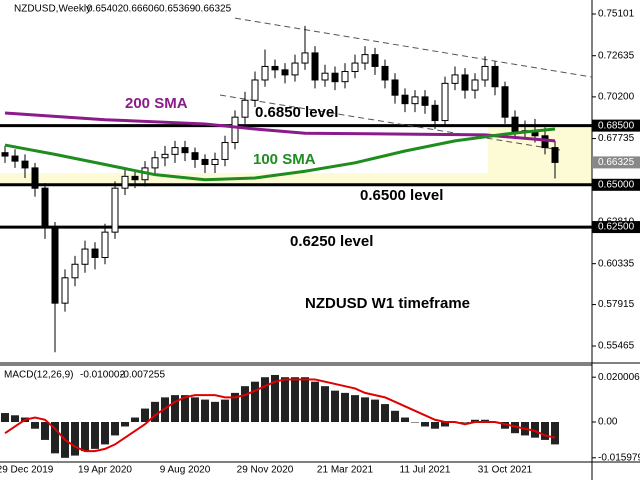  Describe the element at coordinates (608, 422) in the screenshot. I see `y-tick-label: 0.00` at that location.